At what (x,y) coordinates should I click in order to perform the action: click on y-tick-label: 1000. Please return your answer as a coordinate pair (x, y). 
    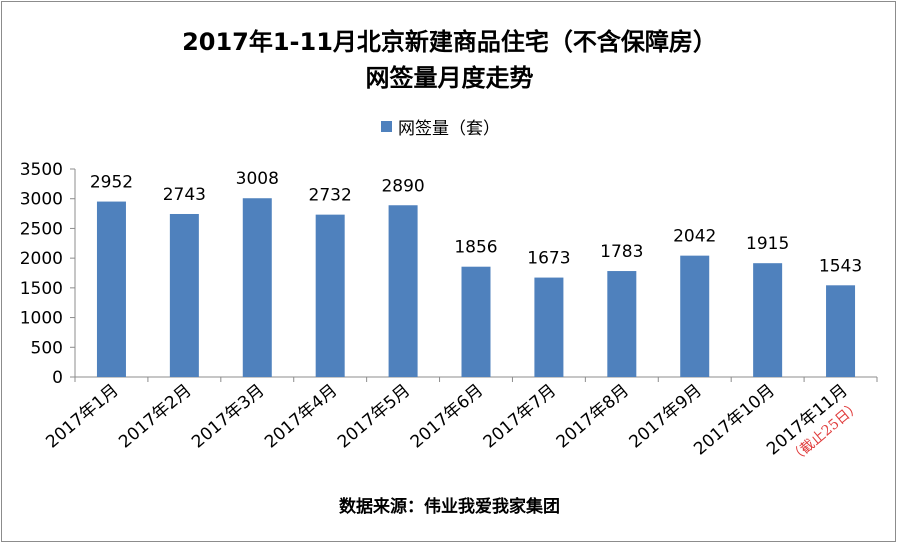
    Looking at the image, I should click on (41, 319).